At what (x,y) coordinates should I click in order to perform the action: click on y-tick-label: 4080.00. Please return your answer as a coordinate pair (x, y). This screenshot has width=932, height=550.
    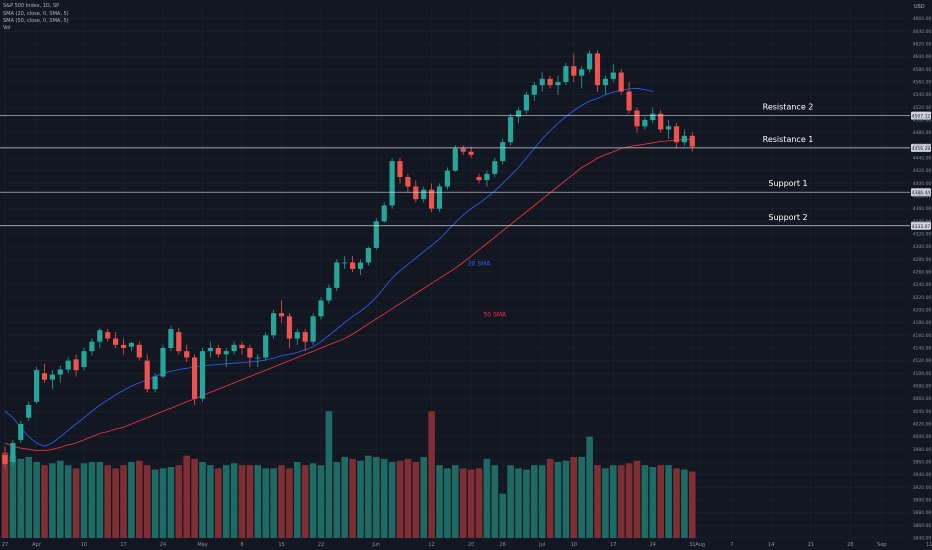
    Looking at the image, I should click on (922, 387).